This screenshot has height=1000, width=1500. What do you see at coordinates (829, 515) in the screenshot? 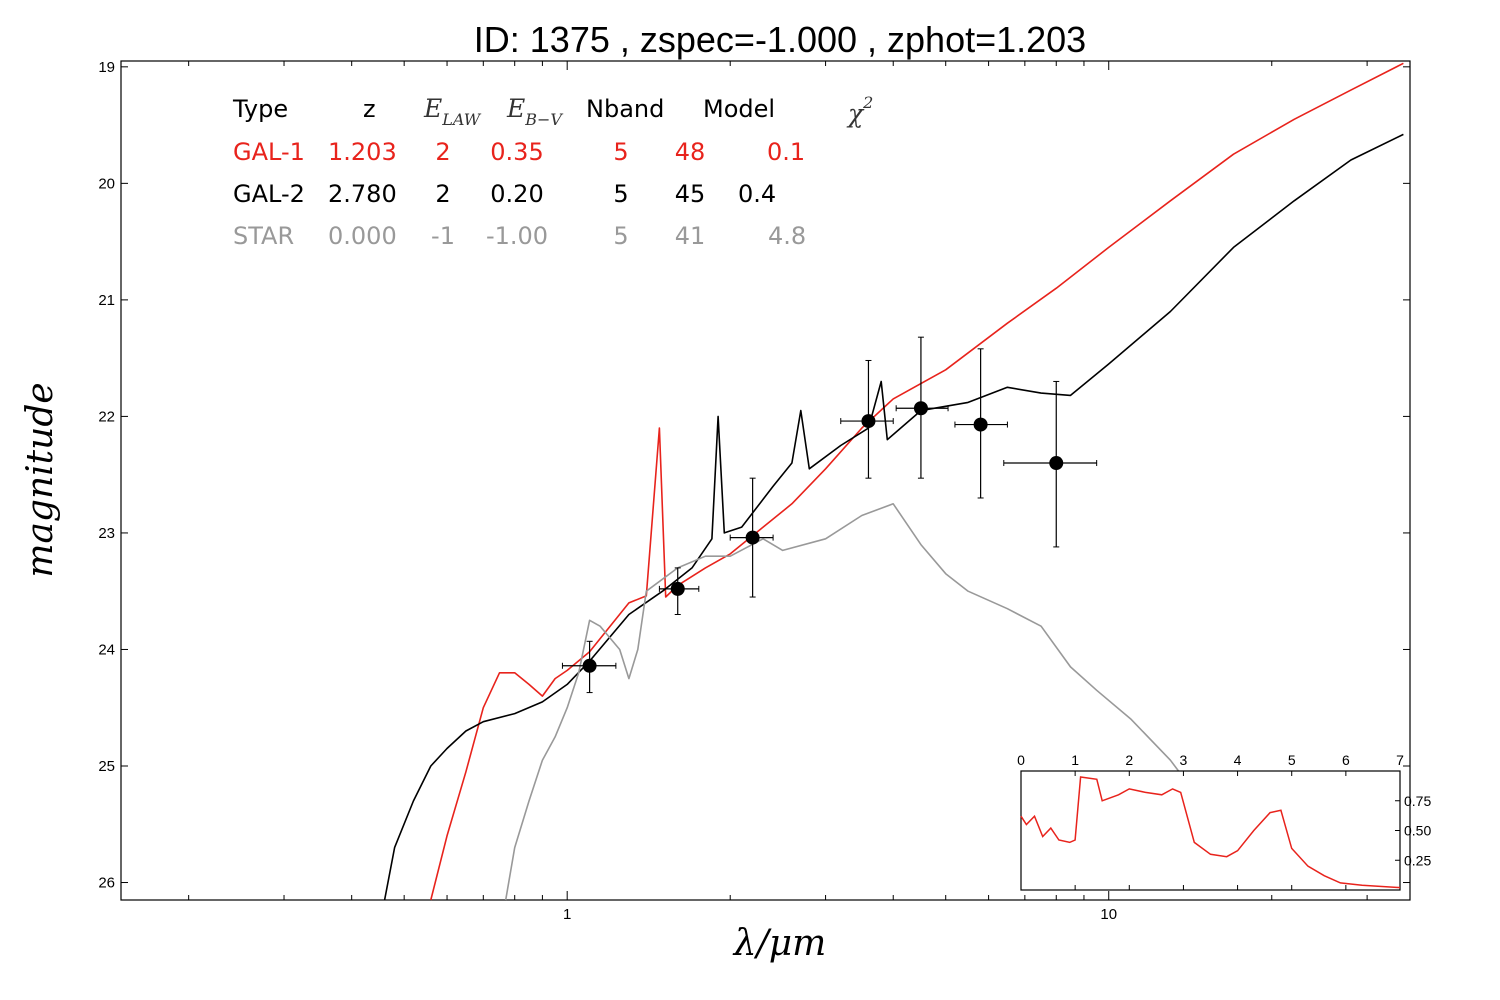
I see `photometry-points` at bounding box center [829, 515].